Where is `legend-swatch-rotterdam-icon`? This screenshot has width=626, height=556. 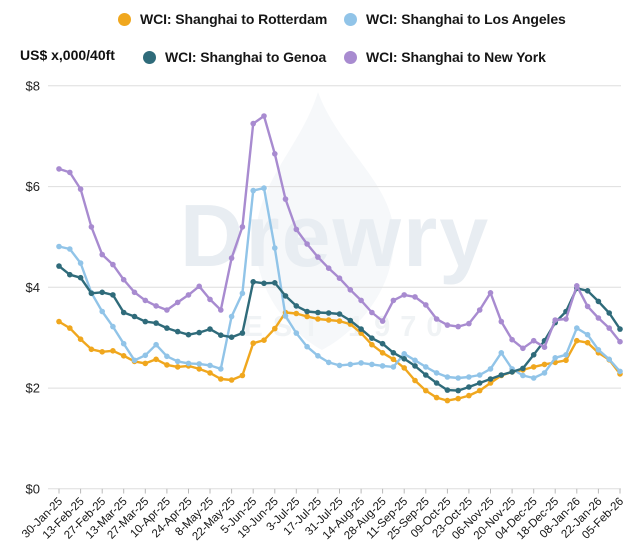 legend-swatch-rotterdam-icon is located at coordinates (124, 19).